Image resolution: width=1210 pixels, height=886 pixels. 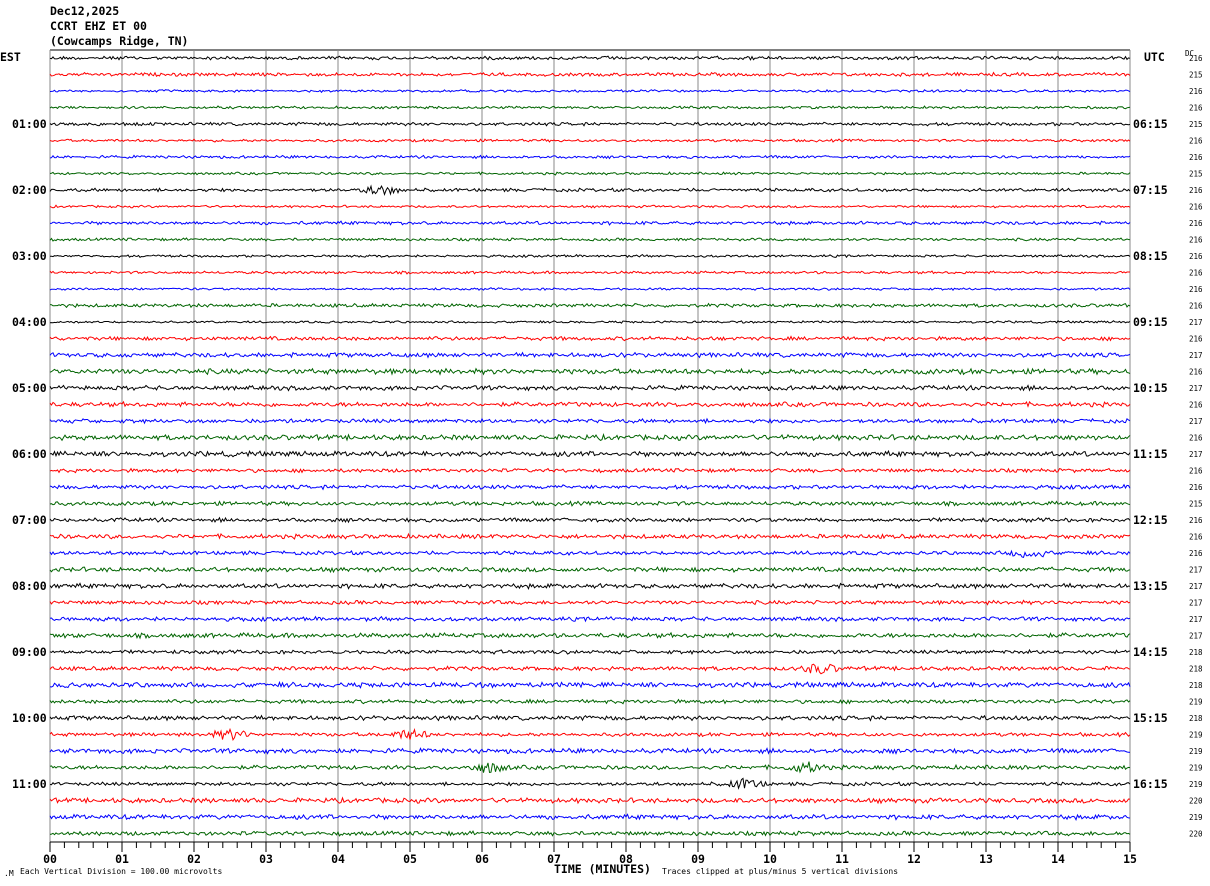 I want to click on x-tick-label: 07, so click(x=554, y=859).